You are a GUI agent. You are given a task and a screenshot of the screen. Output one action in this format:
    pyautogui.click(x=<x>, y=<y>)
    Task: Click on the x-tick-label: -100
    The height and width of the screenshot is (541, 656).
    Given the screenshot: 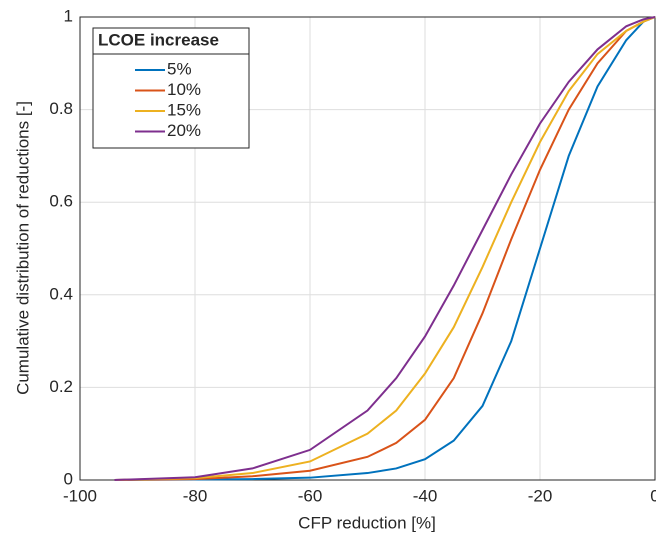 What is the action you would take?
    pyautogui.click(x=80, y=495)
    